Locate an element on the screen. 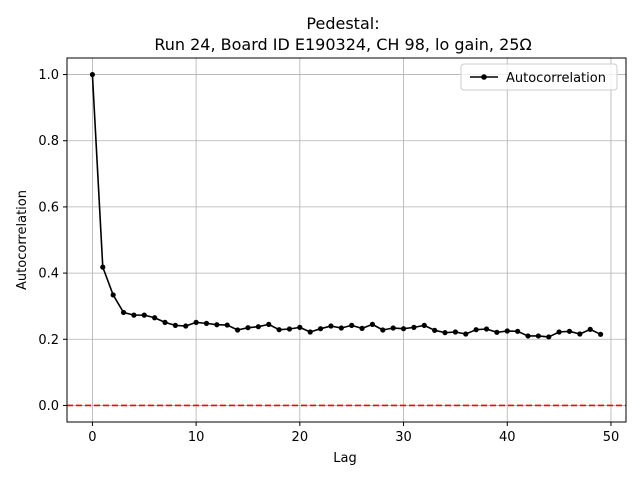  x-tick-label: 40 is located at coordinates (507, 437).